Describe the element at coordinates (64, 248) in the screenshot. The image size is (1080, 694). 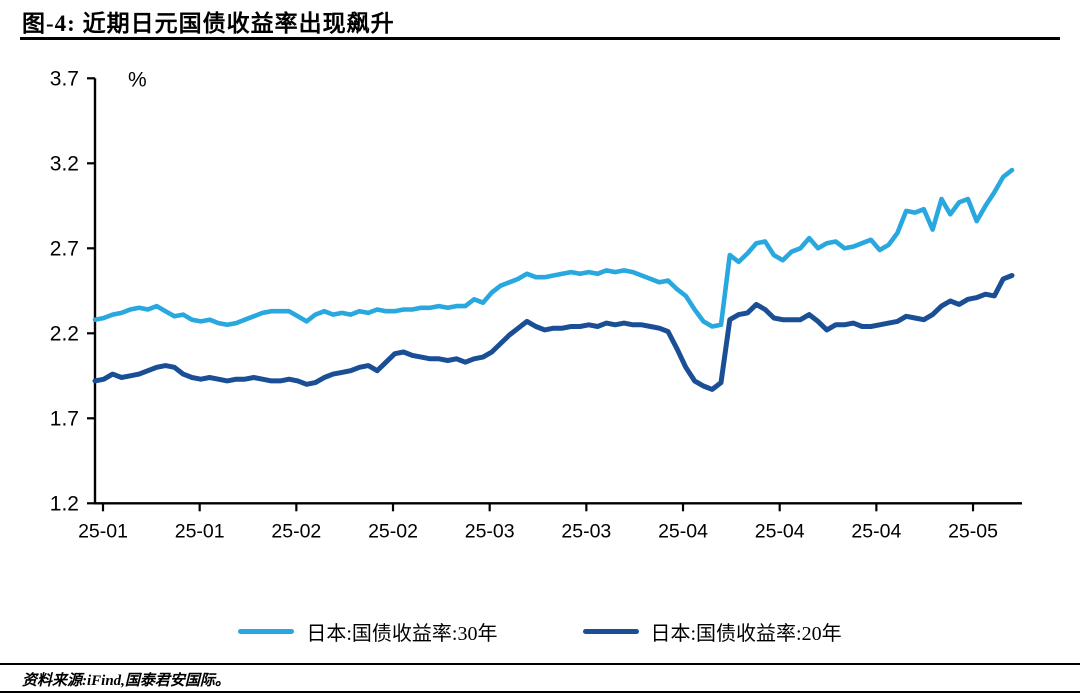
I see `y-axis-label: 2.7` at that location.